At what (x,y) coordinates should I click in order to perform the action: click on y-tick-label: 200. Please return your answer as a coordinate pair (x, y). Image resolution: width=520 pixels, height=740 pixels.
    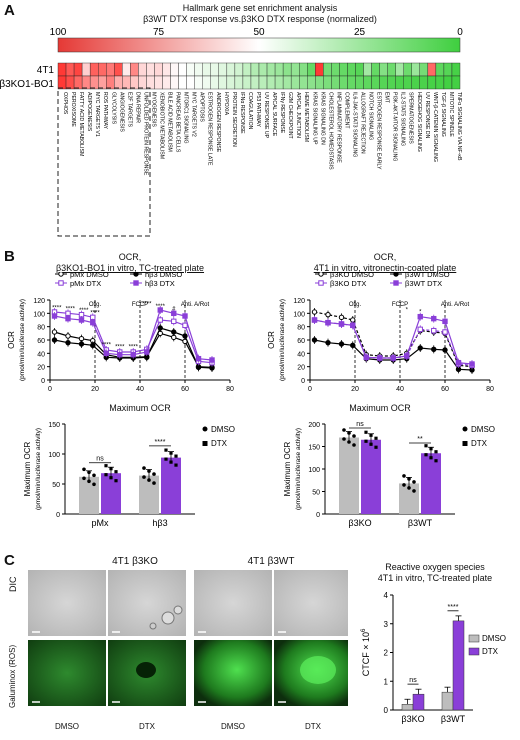
    Looking at the image, I should click on (314, 425).